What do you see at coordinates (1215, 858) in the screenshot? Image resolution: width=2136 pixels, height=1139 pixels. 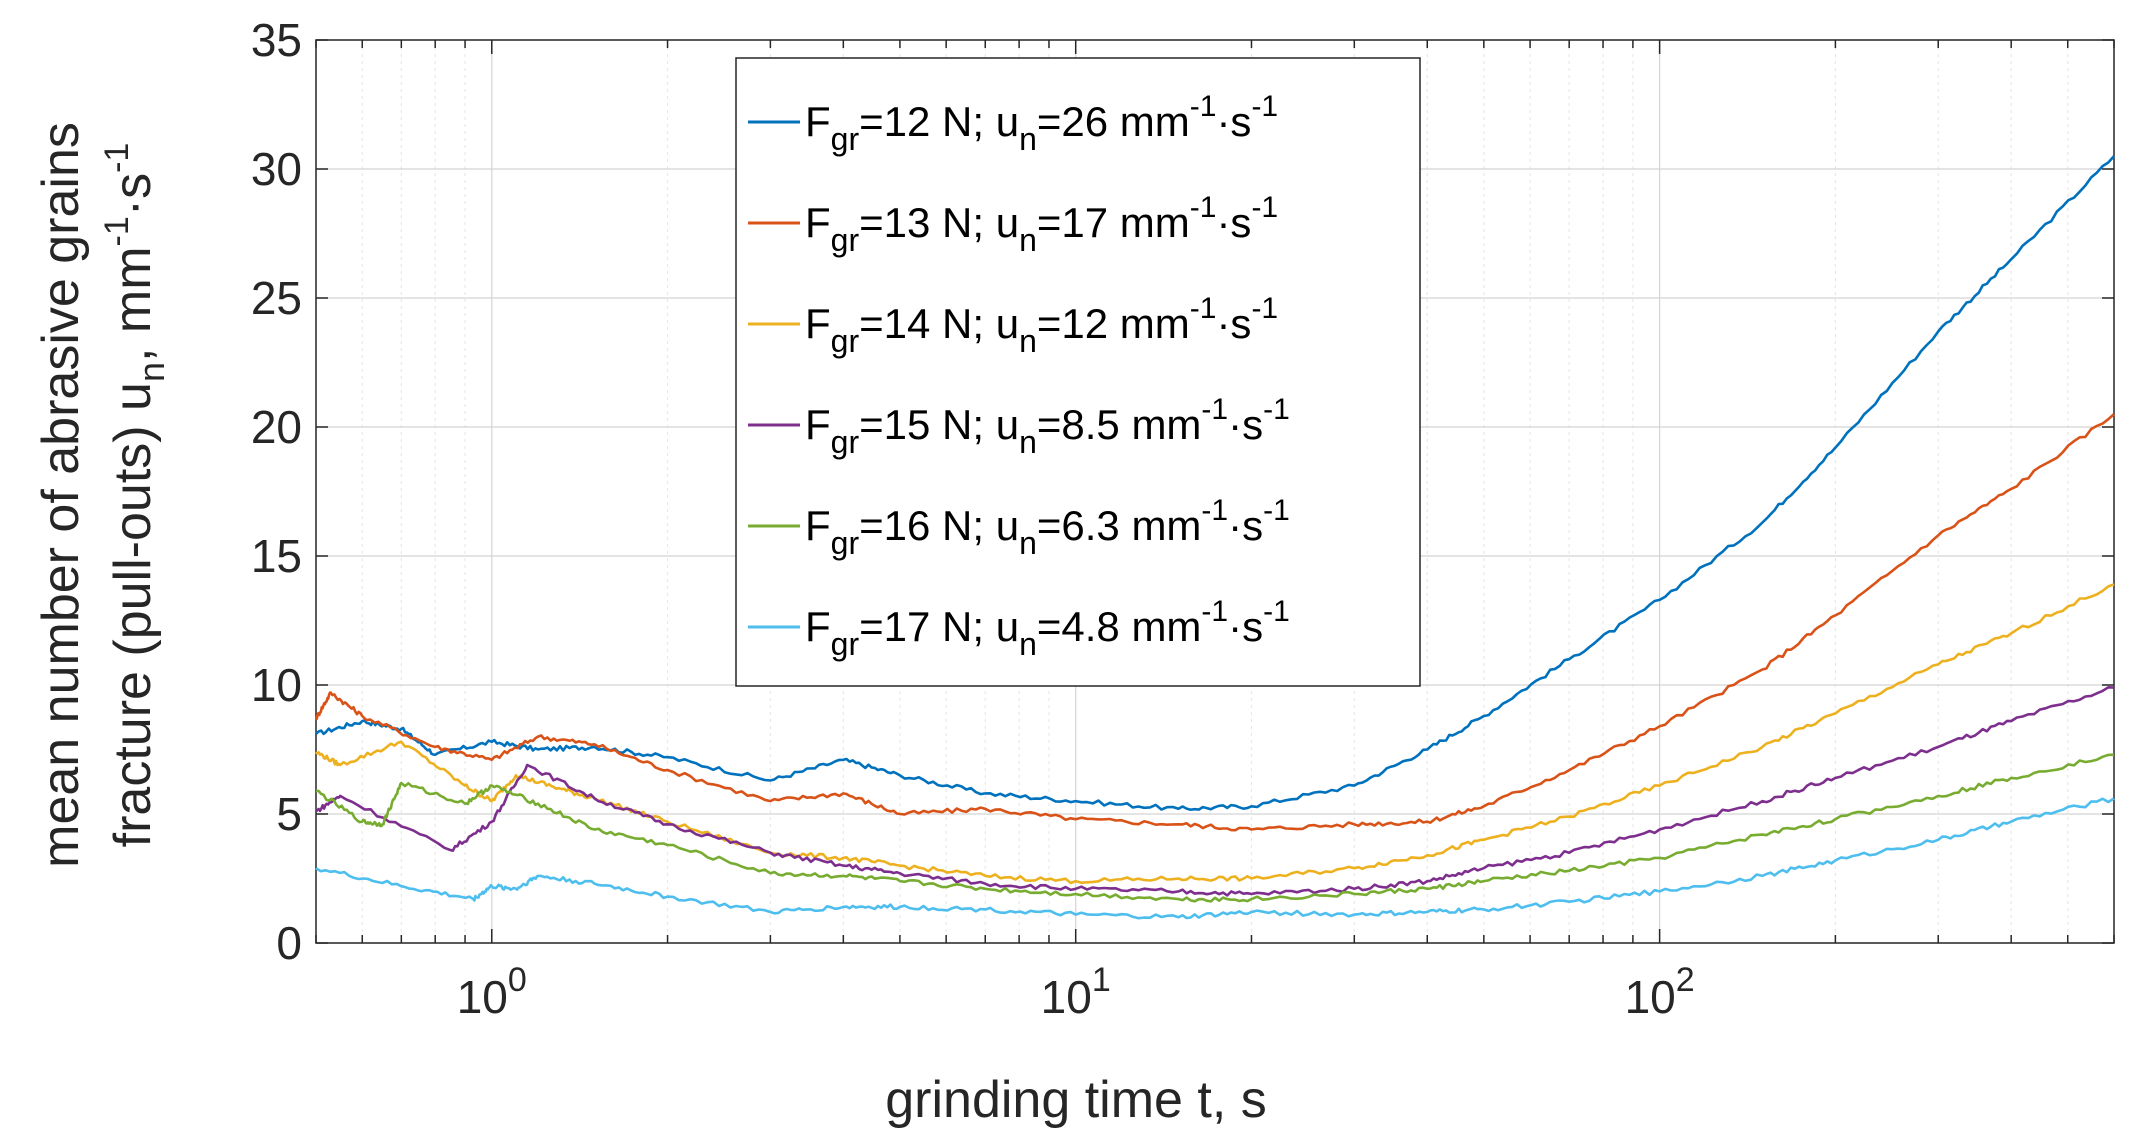 I see `series-line-17N` at bounding box center [1215, 858].